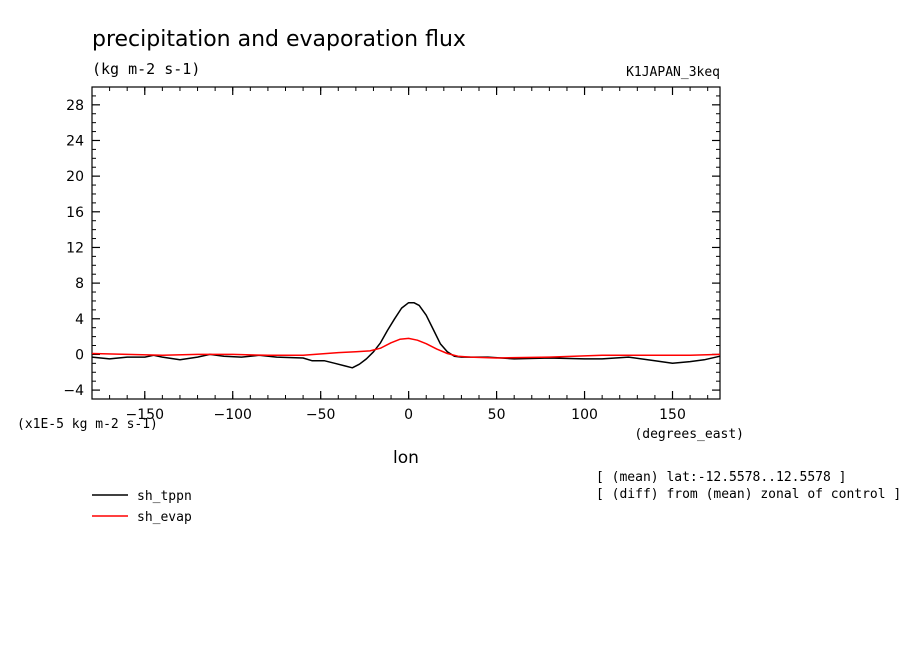  Describe the element at coordinates (75, 177) in the screenshot. I see `y-tick-label: 20` at that location.